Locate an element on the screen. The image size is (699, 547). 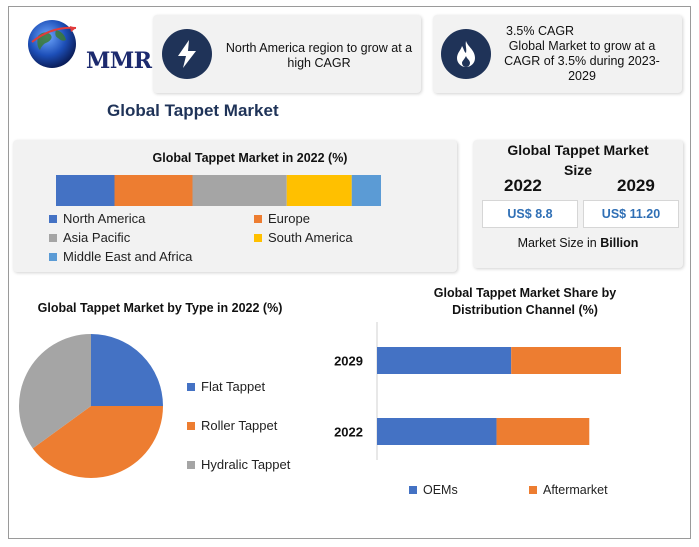
cagr-title: 3.5% CAGR is located at coordinates (540, 31).